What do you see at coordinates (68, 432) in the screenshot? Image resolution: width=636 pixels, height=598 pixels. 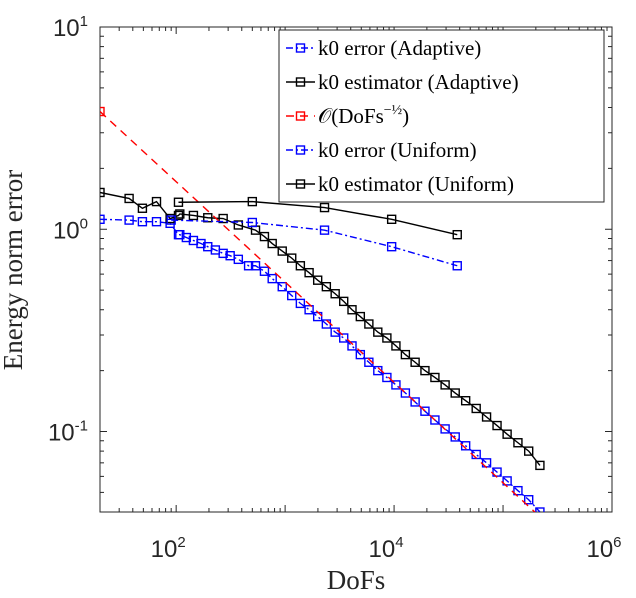 I see `y-tick-label: 10⁻¹` at bounding box center [68, 432].